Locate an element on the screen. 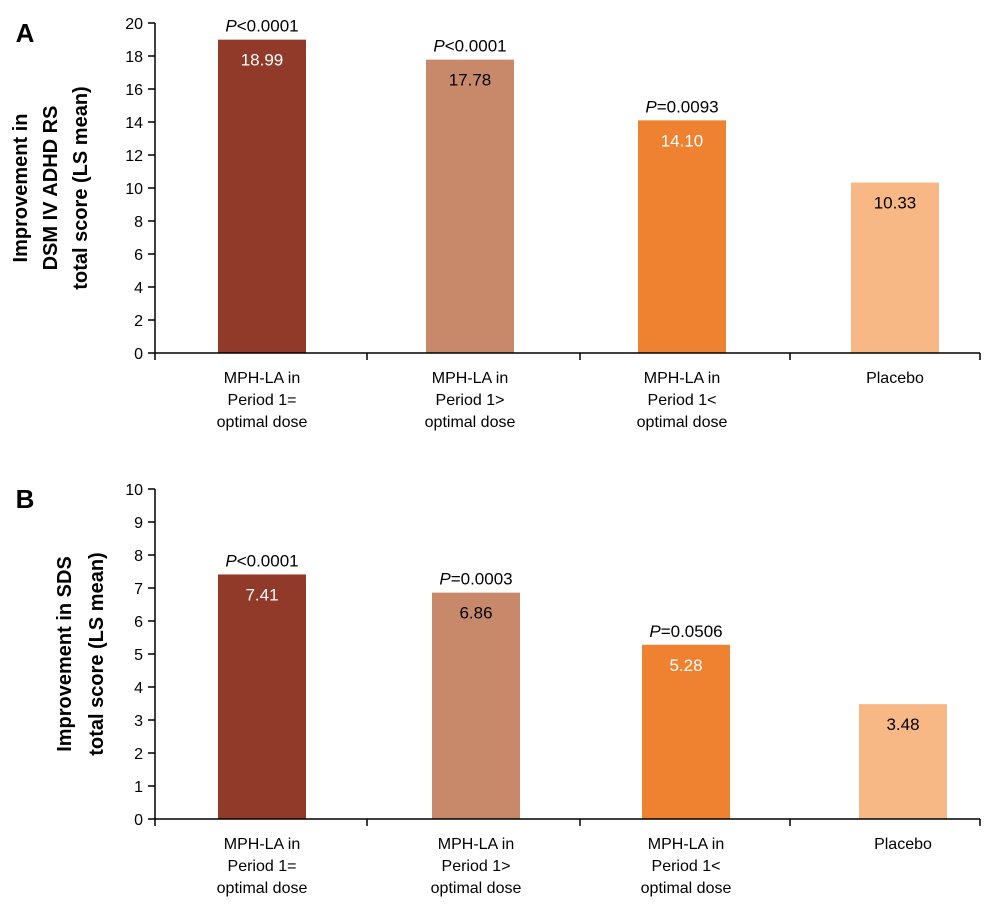  y-tick-label: 20 is located at coordinates (134, 24).